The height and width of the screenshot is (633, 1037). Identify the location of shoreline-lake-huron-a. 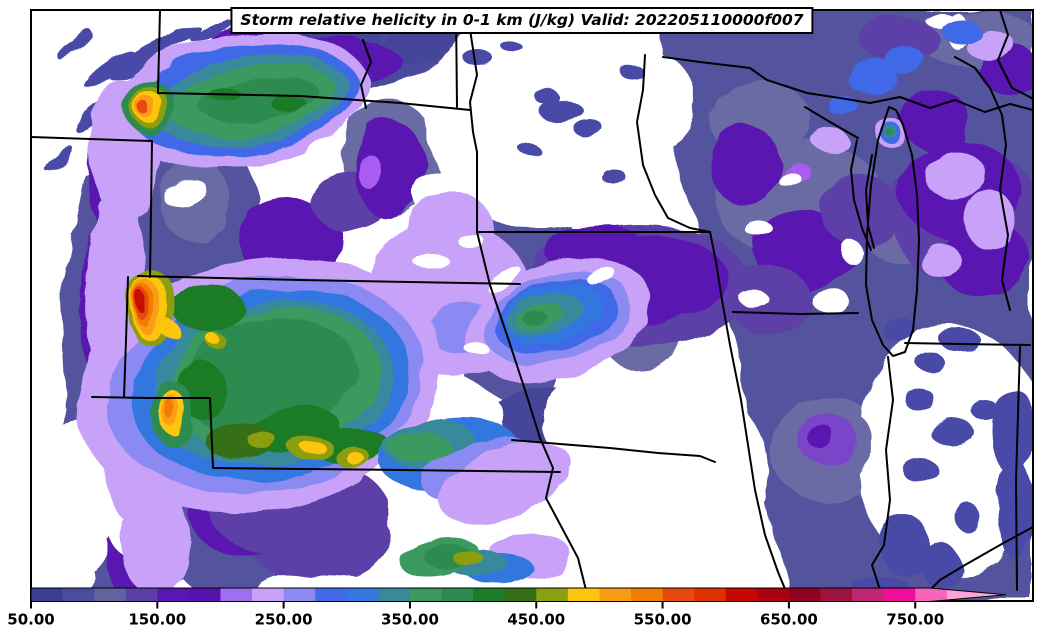
(1015, 55).